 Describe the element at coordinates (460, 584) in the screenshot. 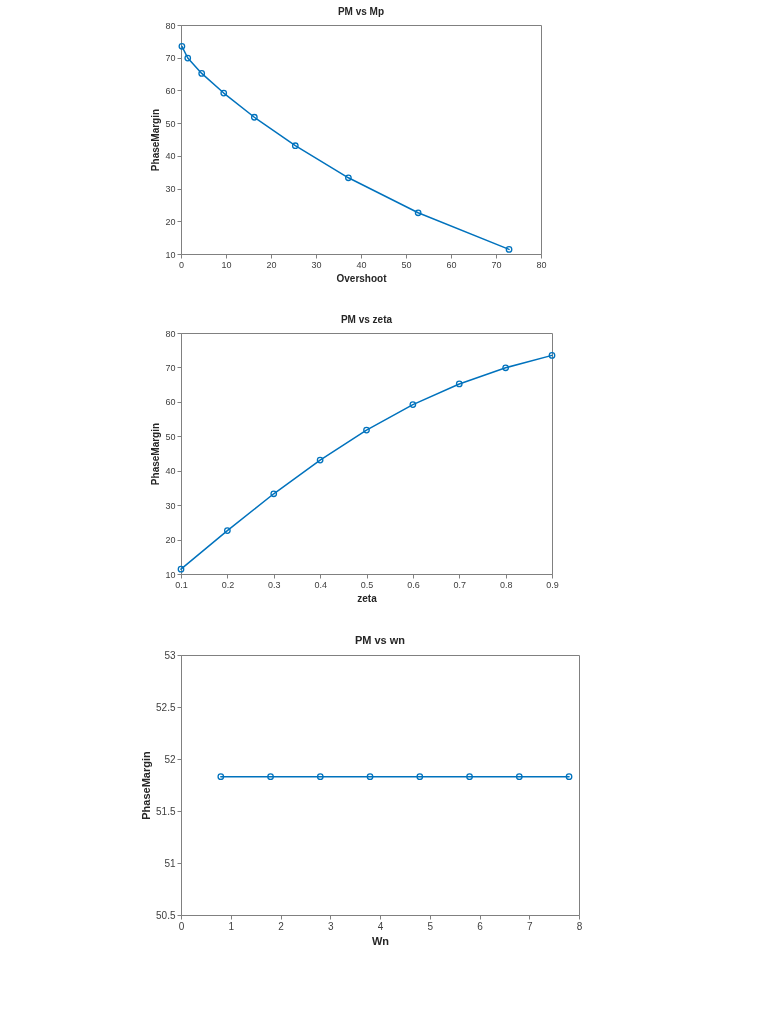

I see `x-tick-label: 0.7` at that location.